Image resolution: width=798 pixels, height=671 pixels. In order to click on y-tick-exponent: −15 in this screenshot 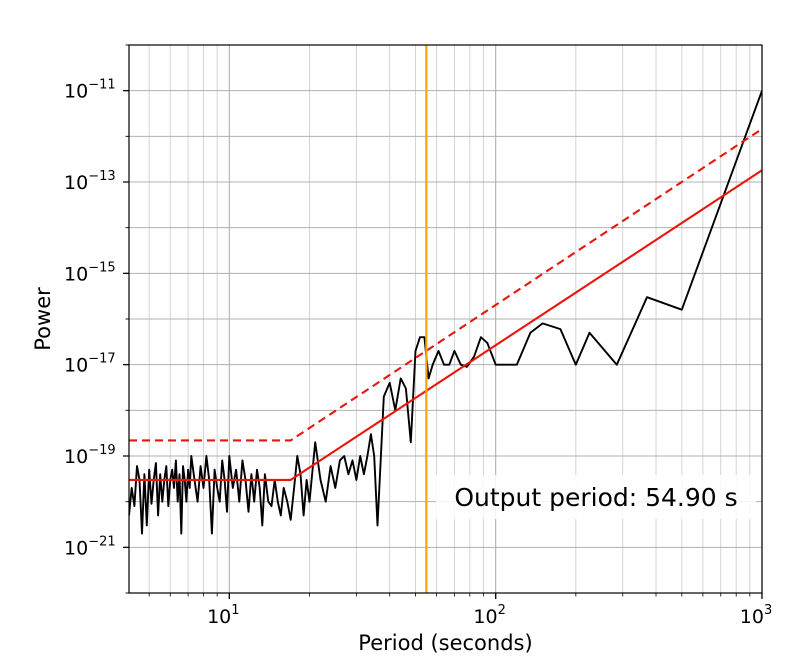, I will do `click(101, 267)`.